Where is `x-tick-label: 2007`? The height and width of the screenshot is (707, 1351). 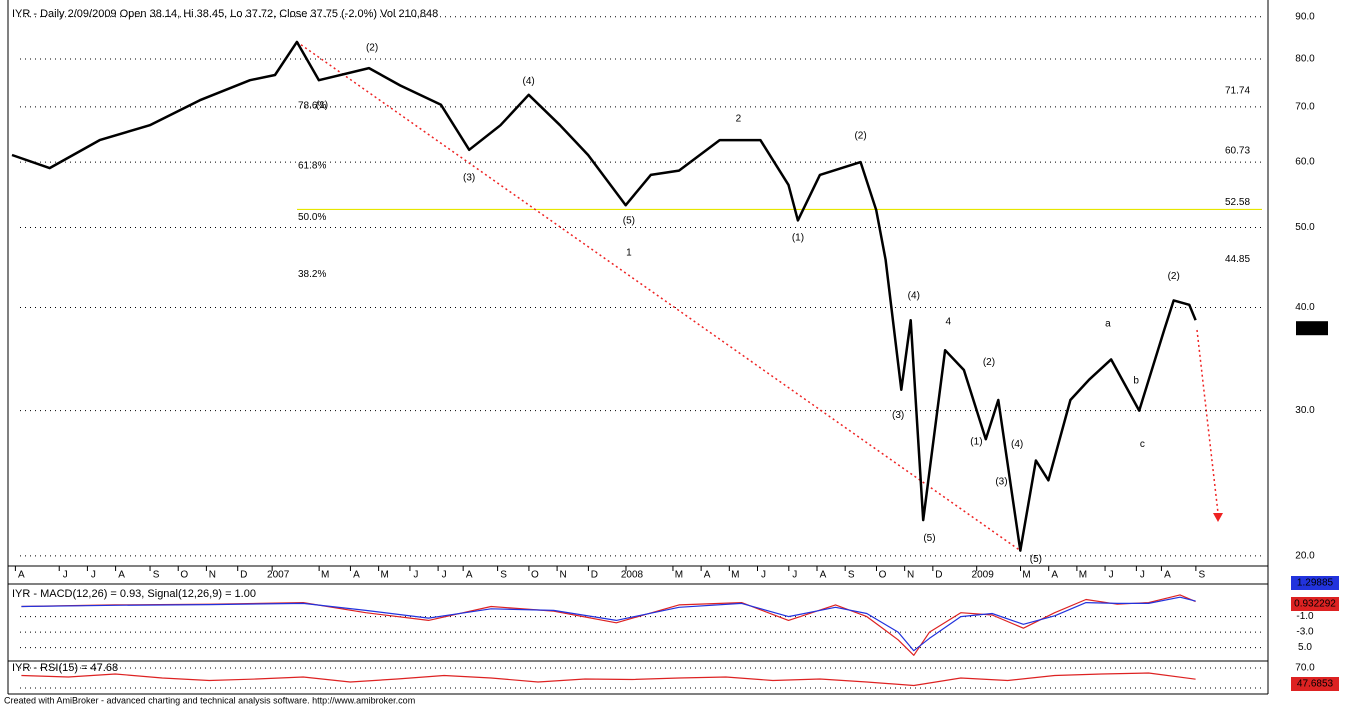
x-tick-label: 2007 is located at coordinates (278, 575).